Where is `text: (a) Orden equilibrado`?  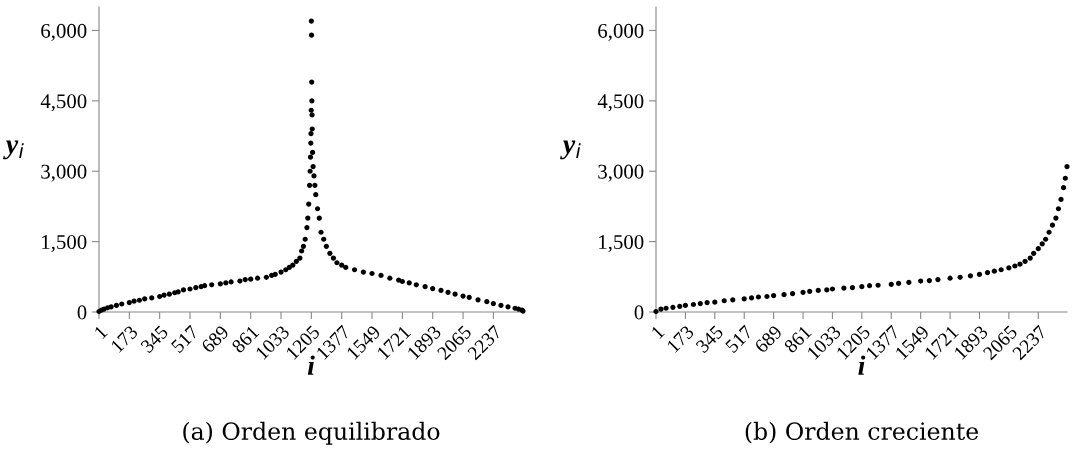 text: (a) Orden equilibrado is located at coordinates (311, 433).